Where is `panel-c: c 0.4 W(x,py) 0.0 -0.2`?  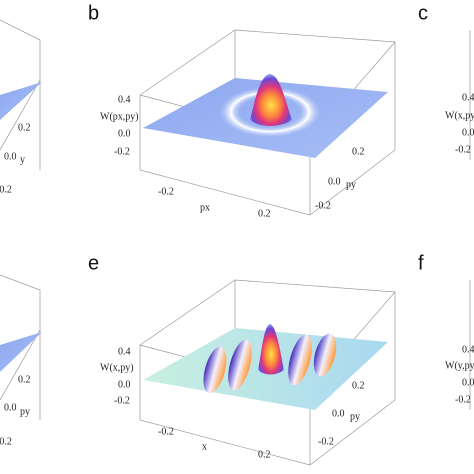
panel-c: c 0.4 W(x,py) 0.0 -0.2 is located at coordinates (446, 81).